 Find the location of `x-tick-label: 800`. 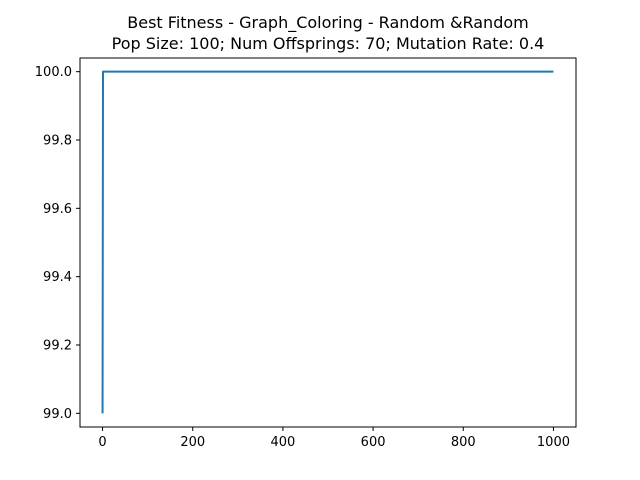

x-tick-label: 800 is located at coordinates (463, 442).